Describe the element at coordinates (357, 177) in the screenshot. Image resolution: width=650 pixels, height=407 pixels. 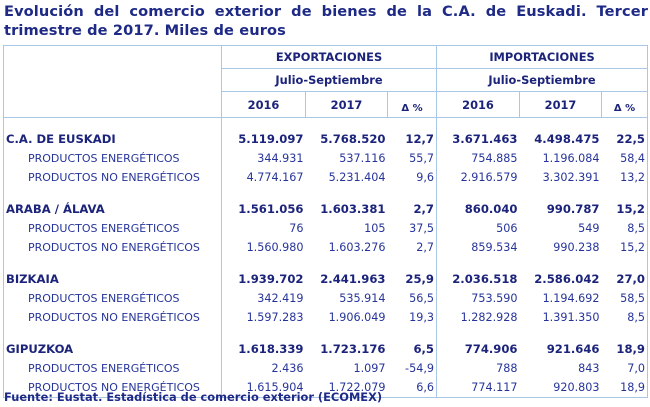
I see `exp-2017: 5.231.404` at that location.